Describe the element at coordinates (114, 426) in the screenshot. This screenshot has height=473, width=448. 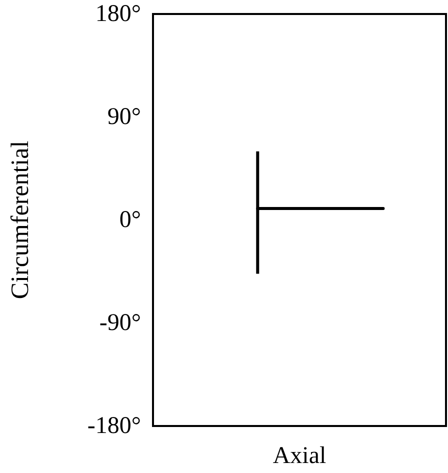
I see `y-tick-label: -180°` at that location.